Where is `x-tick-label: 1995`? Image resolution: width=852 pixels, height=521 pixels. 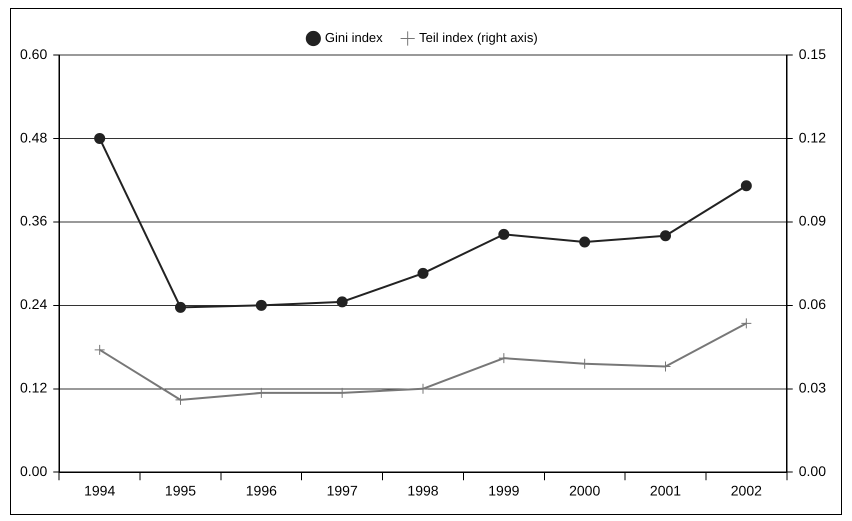 x-tick-label: 1995 is located at coordinates (180, 490).